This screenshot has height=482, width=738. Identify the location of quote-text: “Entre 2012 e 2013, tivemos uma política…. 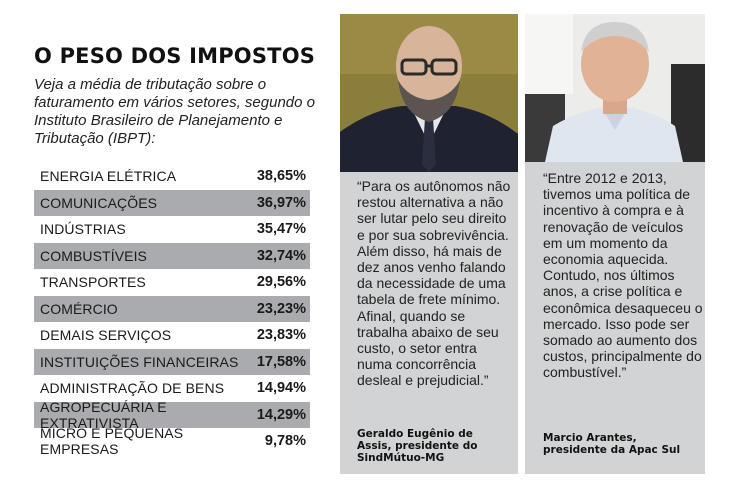
(623, 275).